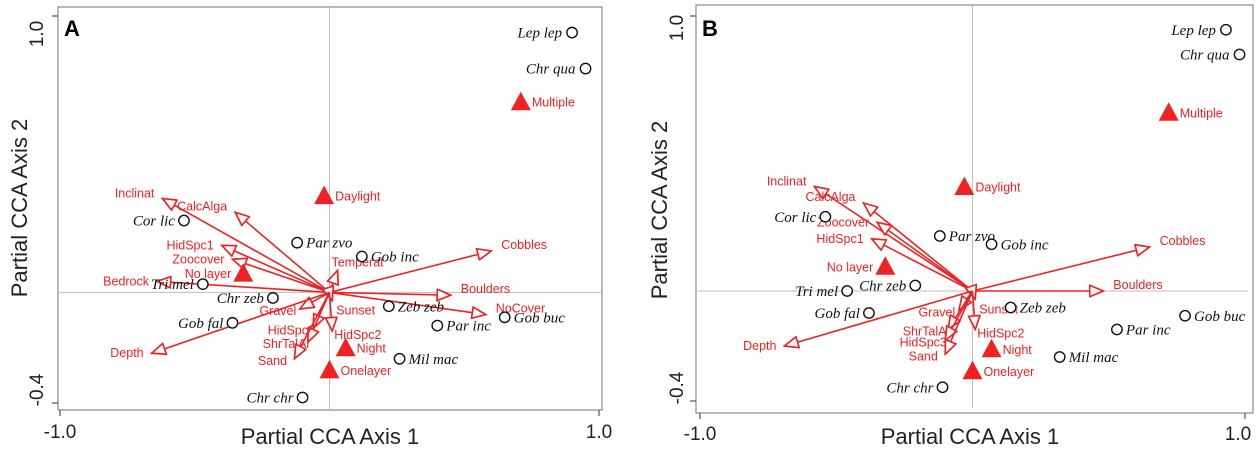  What do you see at coordinates (329, 244) in the screenshot?
I see `species-label: Par zvo` at bounding box center [329, 244].